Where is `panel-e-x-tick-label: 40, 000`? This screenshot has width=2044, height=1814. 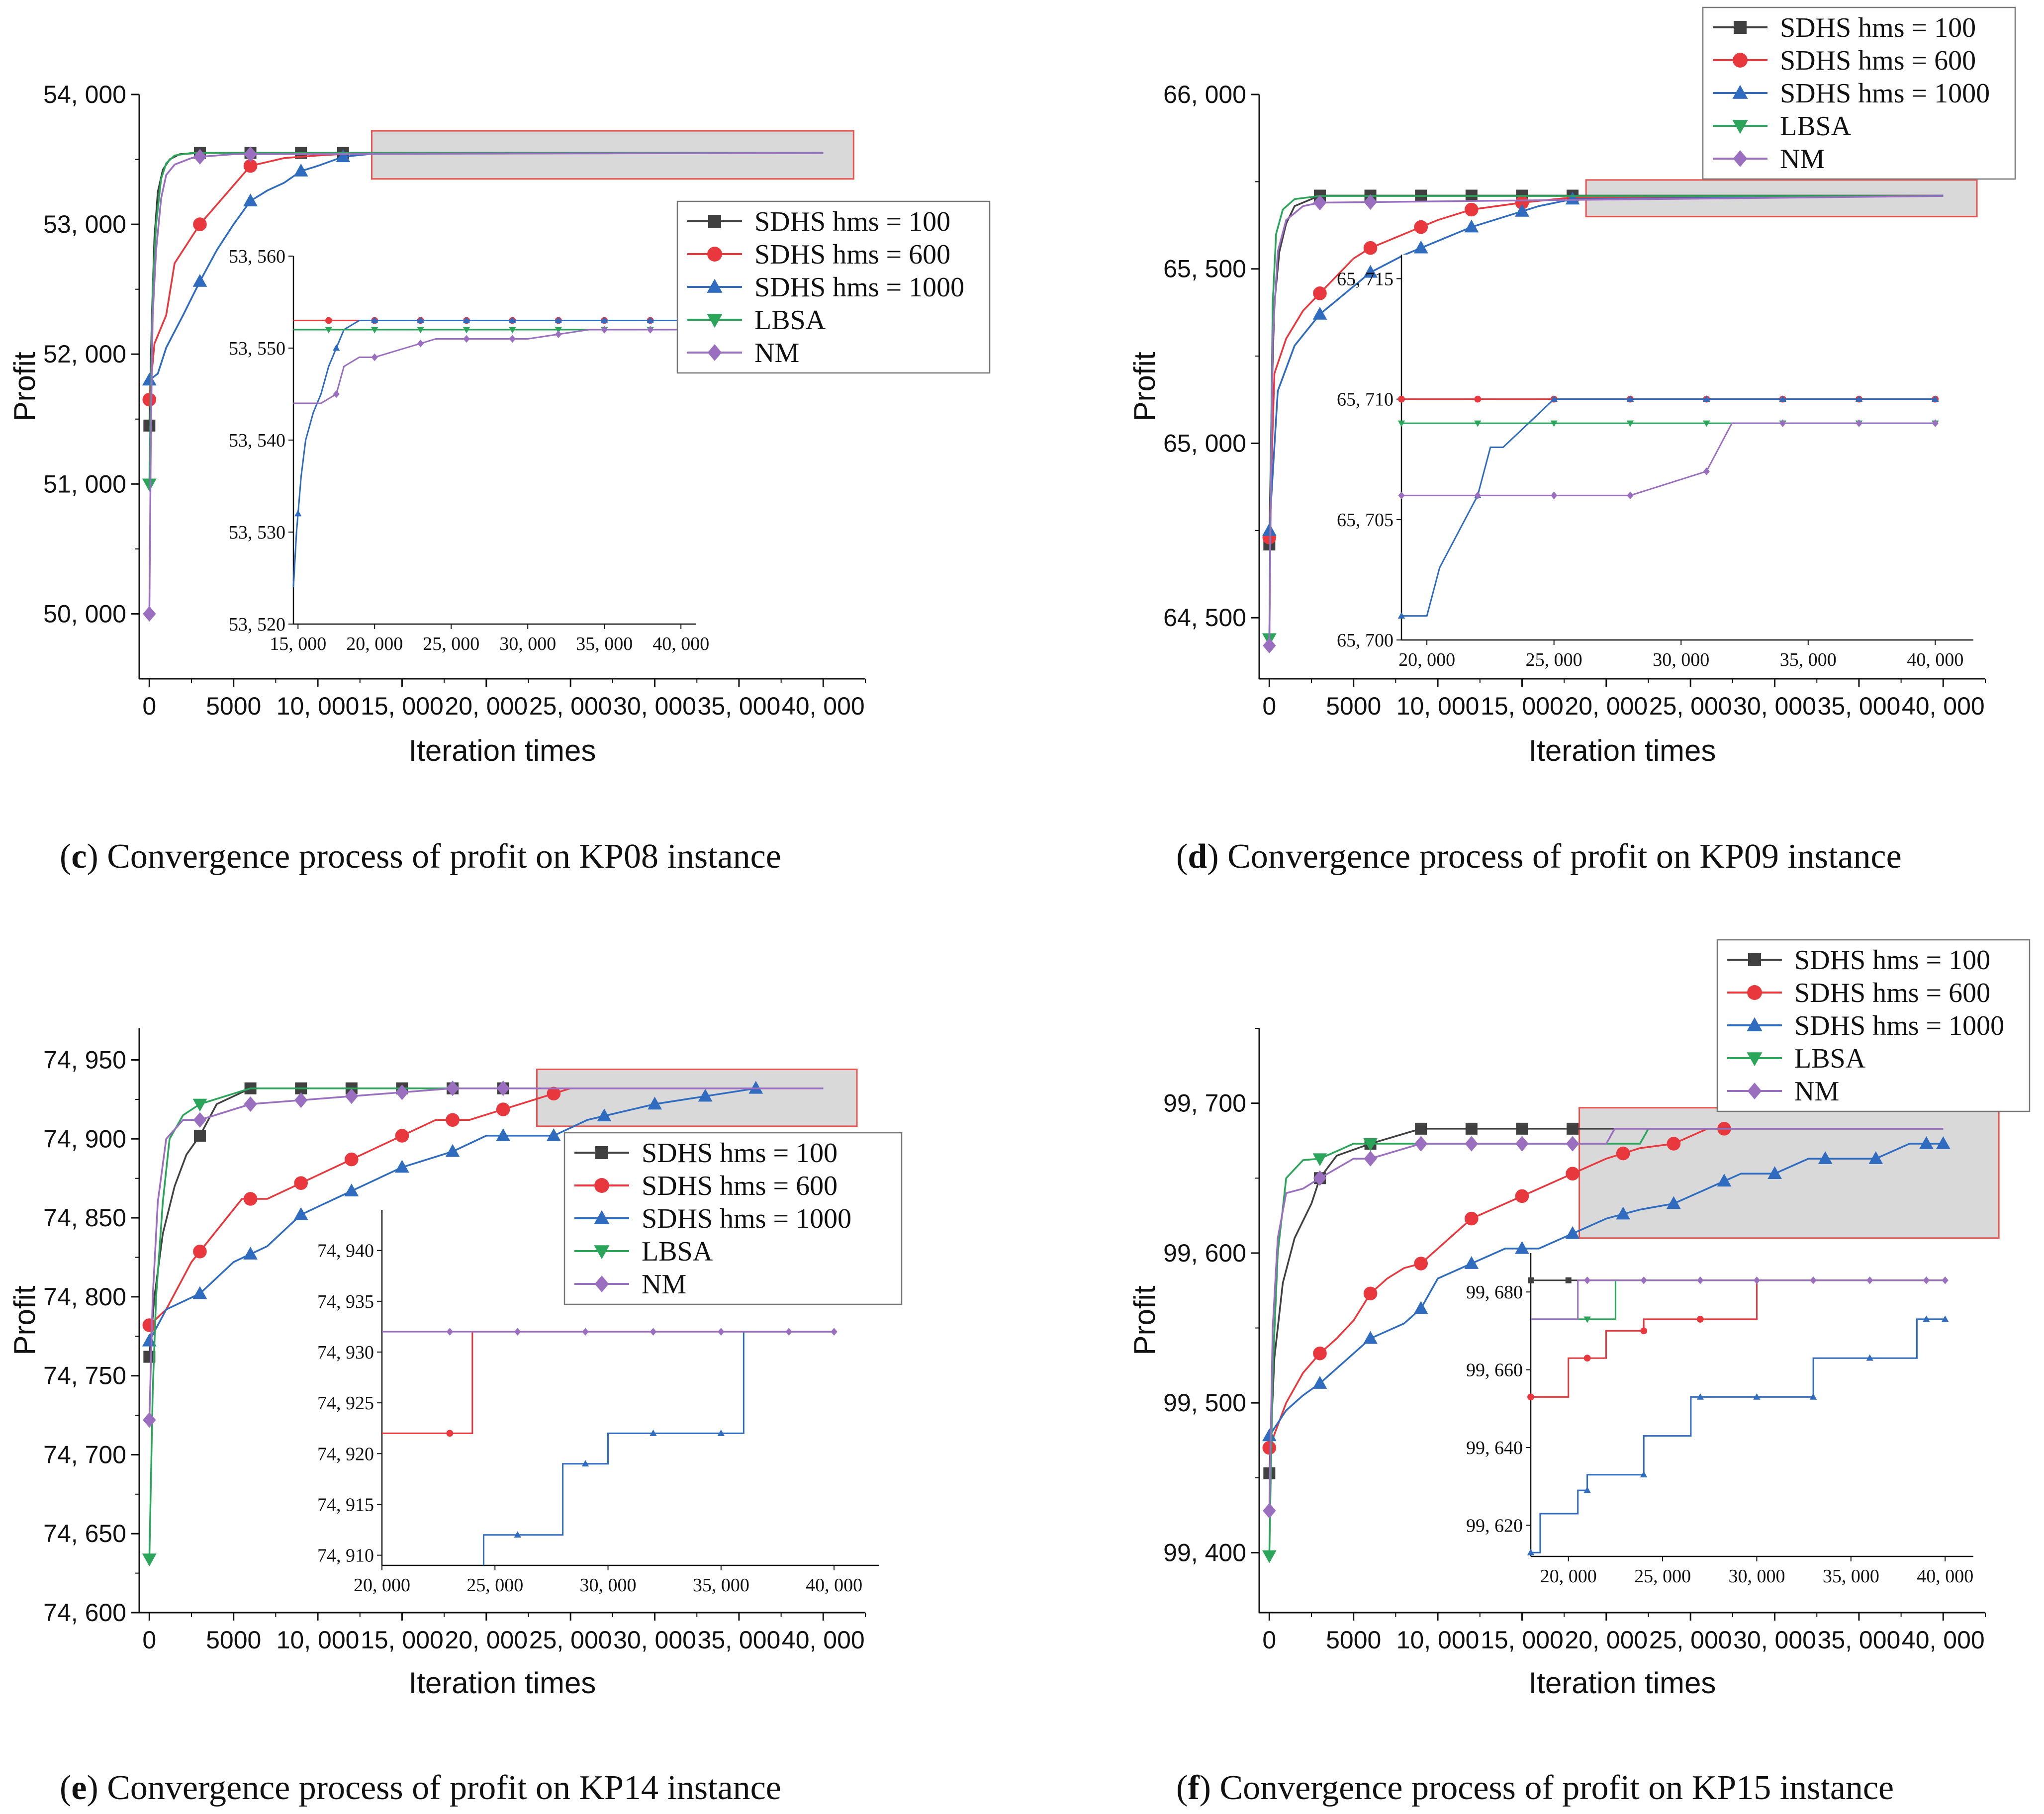 panel-e-x-tick-label: 40, 000 is located at coordinates (824, 1640).